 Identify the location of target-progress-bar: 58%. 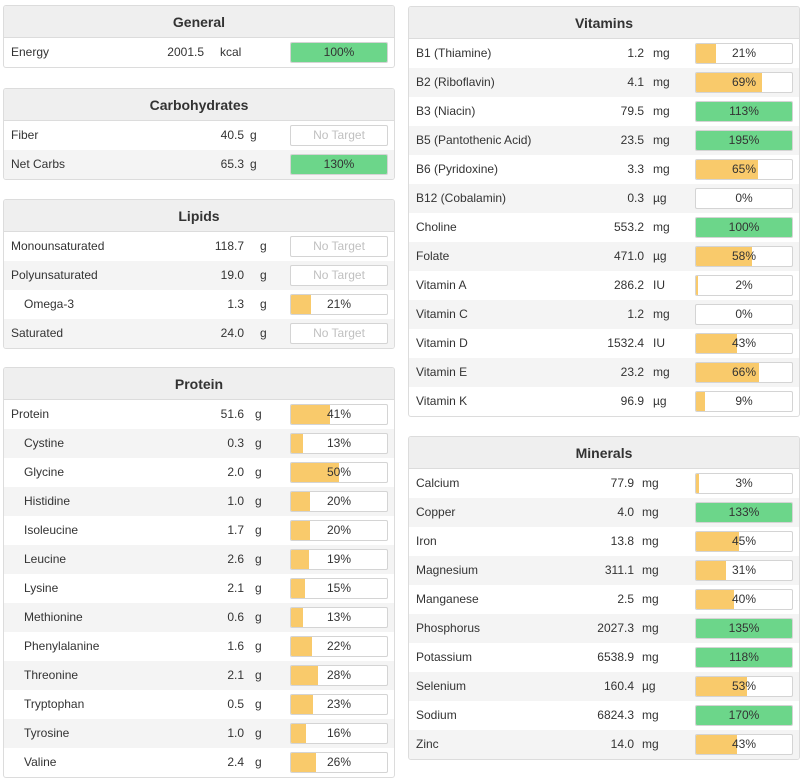
(744, 256).